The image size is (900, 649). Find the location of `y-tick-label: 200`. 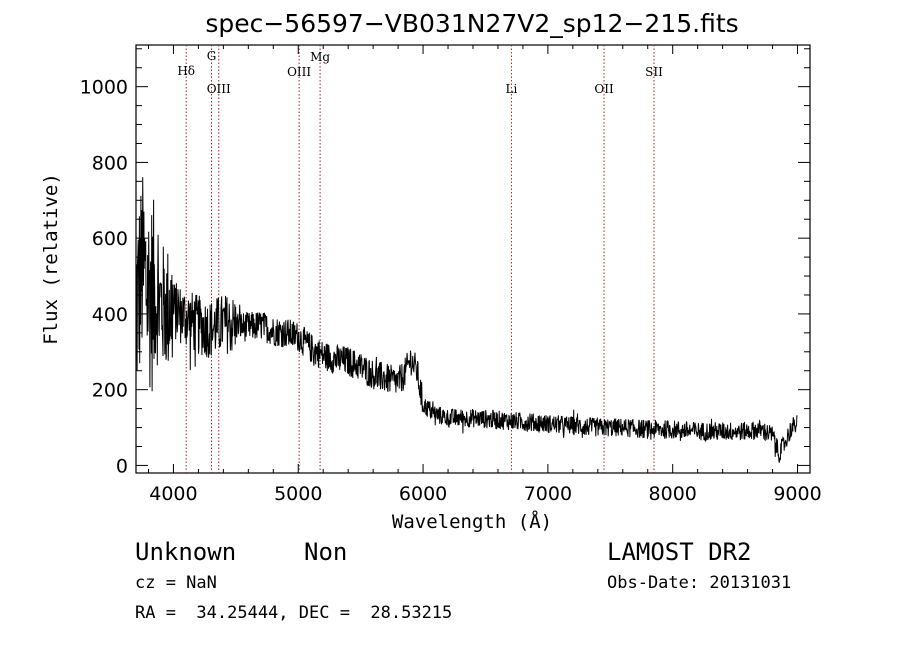

y-tick-label: 200 is located at coordinates (110, 391).